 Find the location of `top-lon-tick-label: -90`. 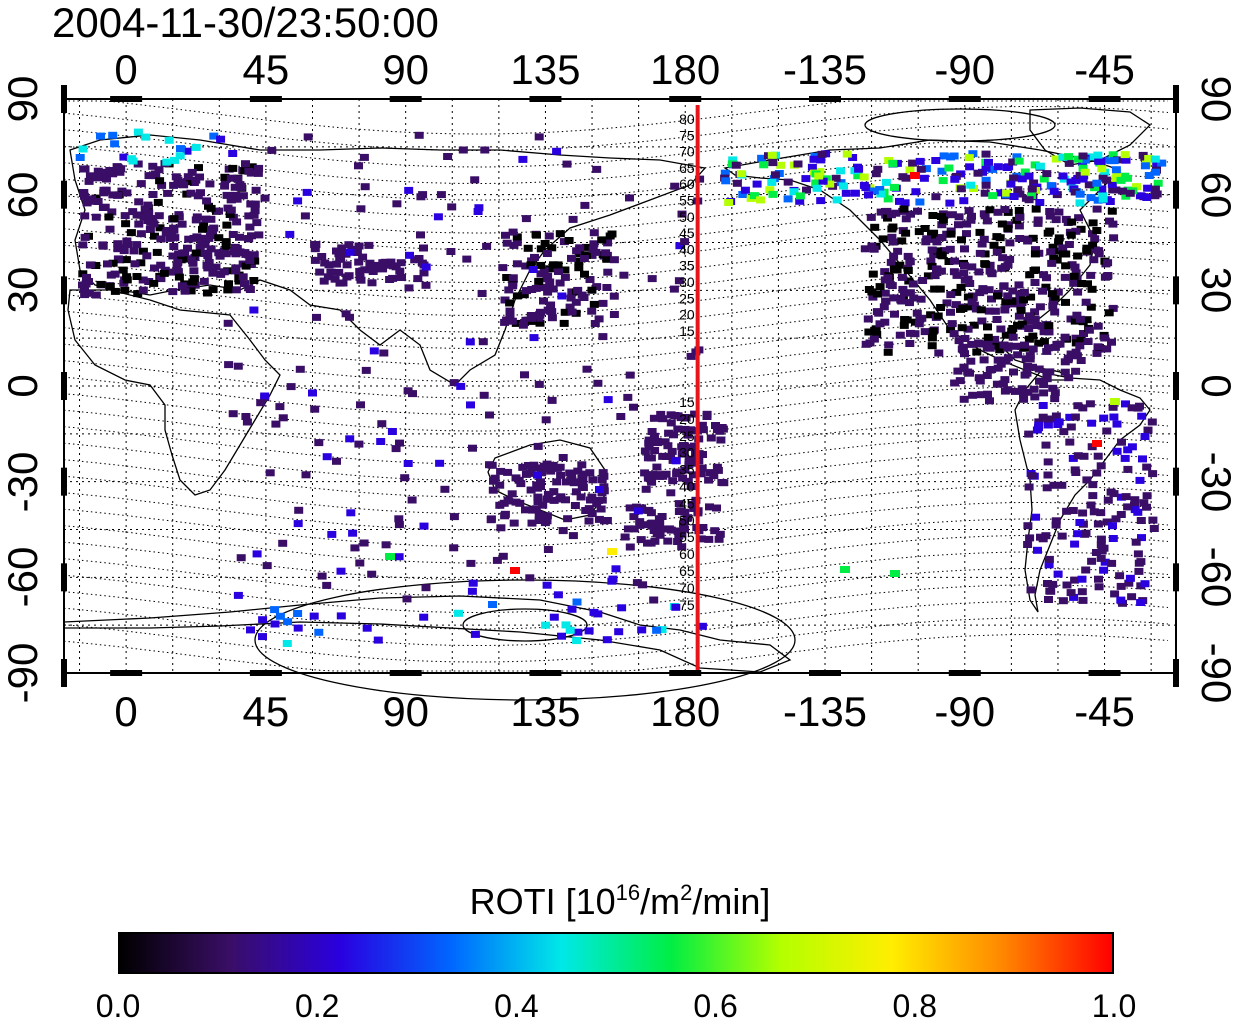

top-lon-tick-label: -90 is located at coordinates (965, 69).